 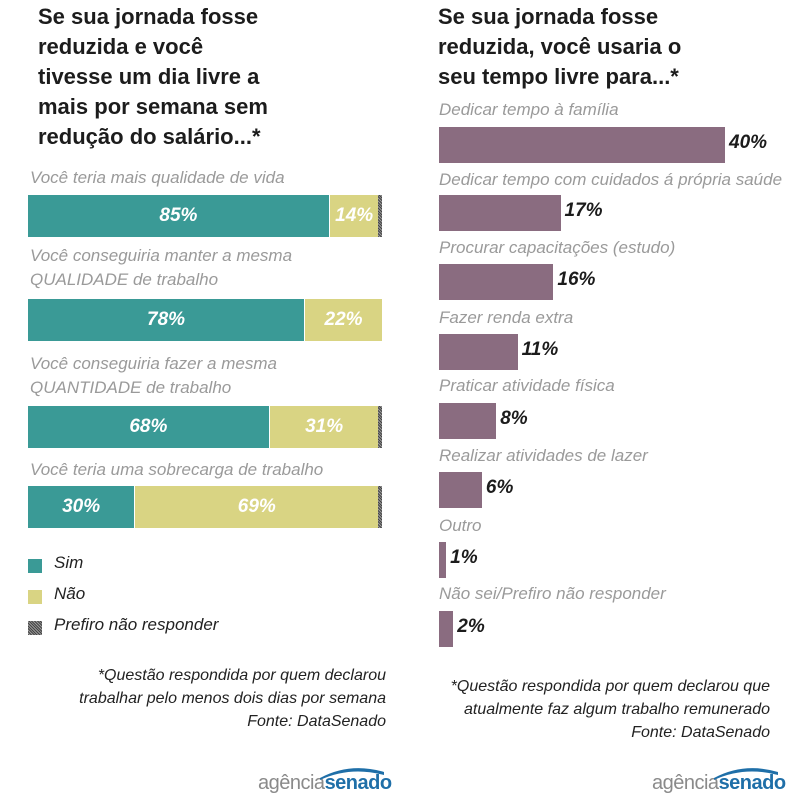 I want to click on category-label: Praticar atividade física, so click(x=527, y=385).